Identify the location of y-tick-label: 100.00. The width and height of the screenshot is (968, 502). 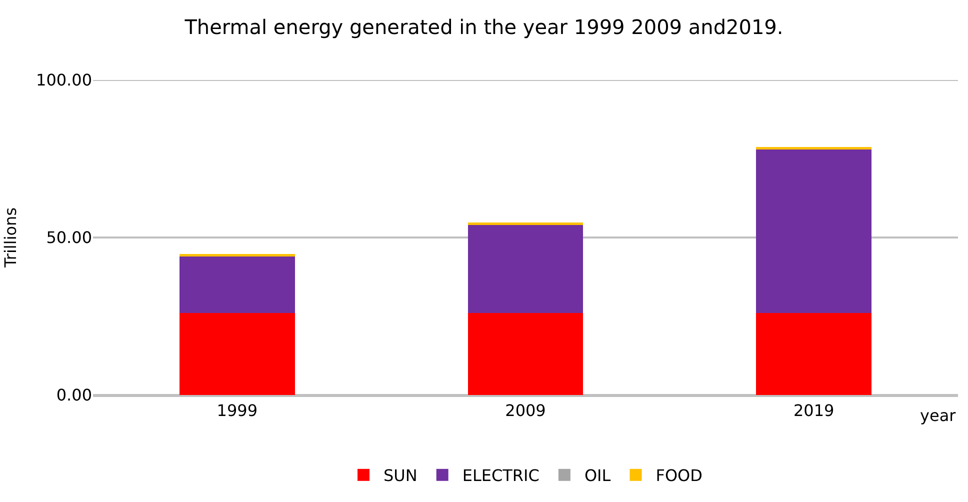
(64, 80).